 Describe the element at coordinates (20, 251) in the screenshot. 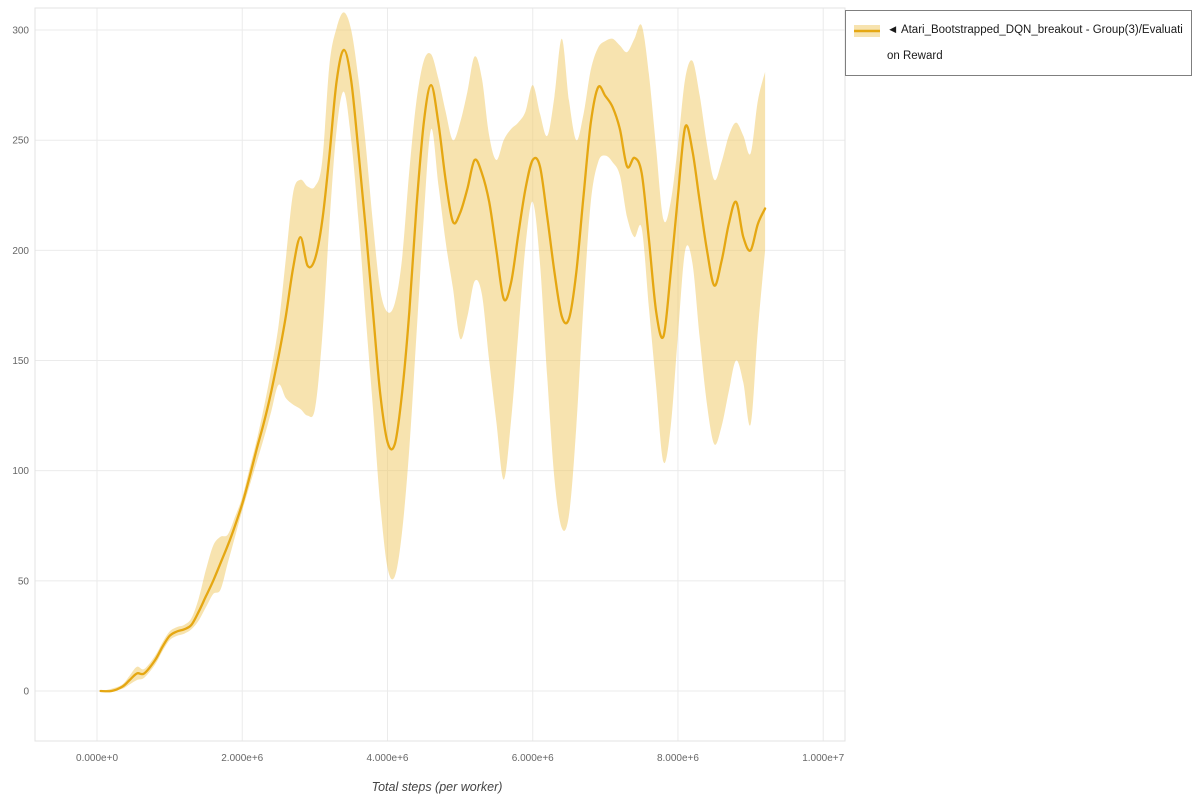

I see `y-tick-label: 200` at that location.